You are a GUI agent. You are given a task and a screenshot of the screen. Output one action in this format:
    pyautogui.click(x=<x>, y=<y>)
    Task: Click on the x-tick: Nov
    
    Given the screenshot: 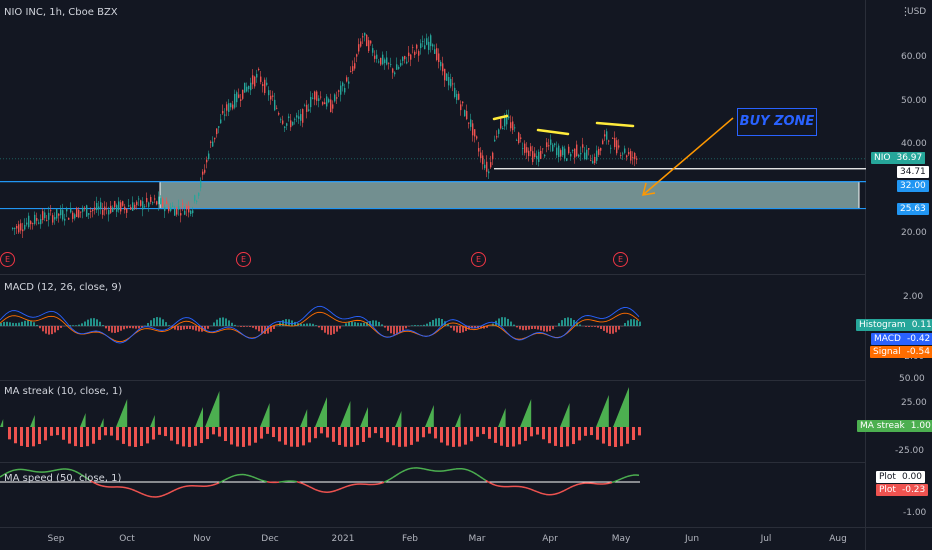 What is the action you would take?
    pyautogui.click(x=202, y=539)
    